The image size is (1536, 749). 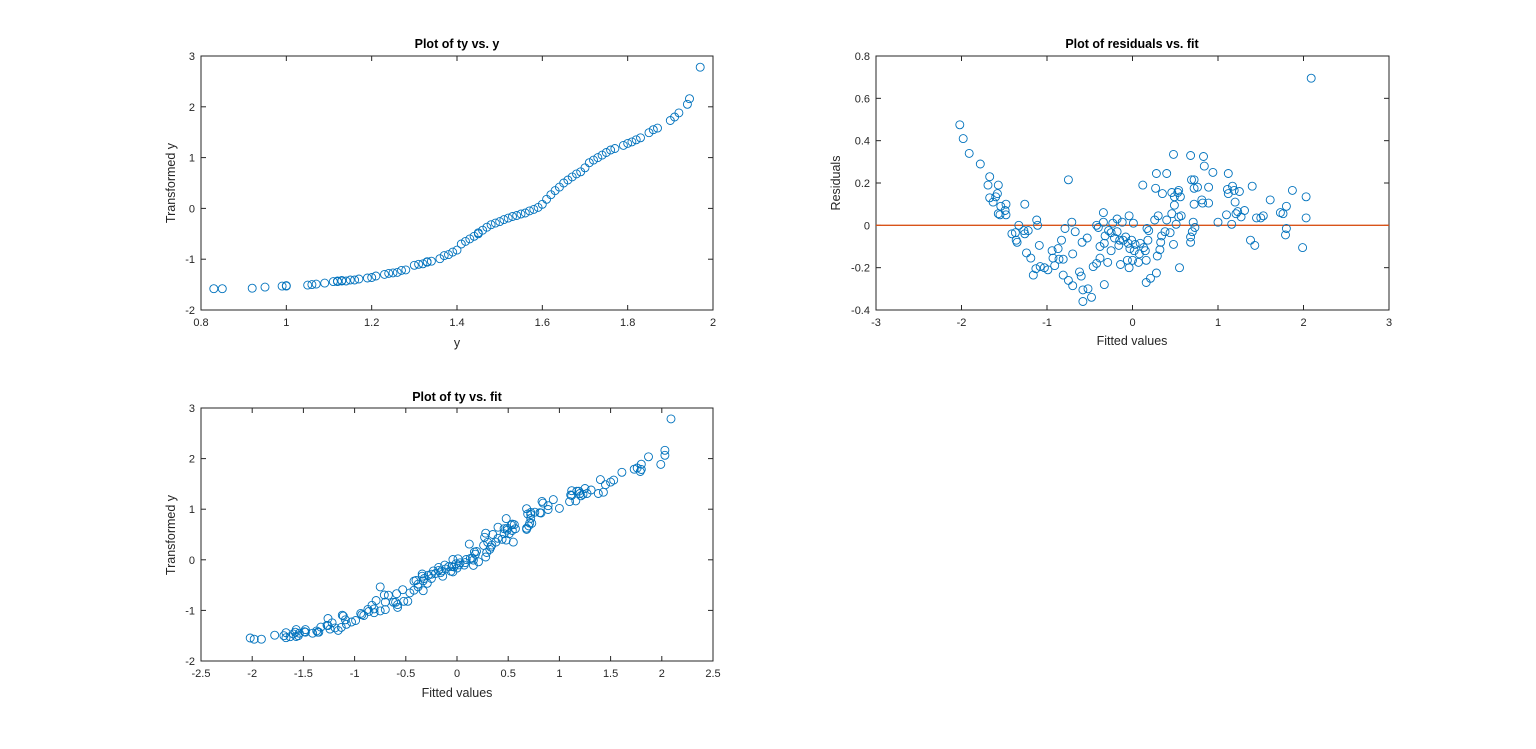 I want to click on x-tick-label: -0.5, so click(x=405, y=674).